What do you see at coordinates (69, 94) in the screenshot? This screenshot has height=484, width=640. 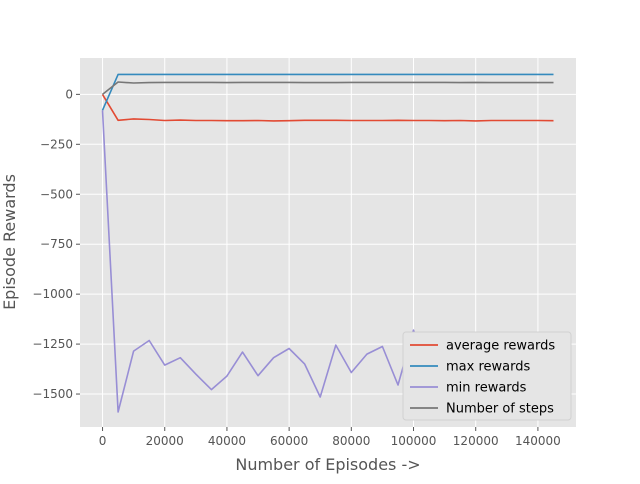 I see `y-tick-label: 0` at bounding box center [69, 94].